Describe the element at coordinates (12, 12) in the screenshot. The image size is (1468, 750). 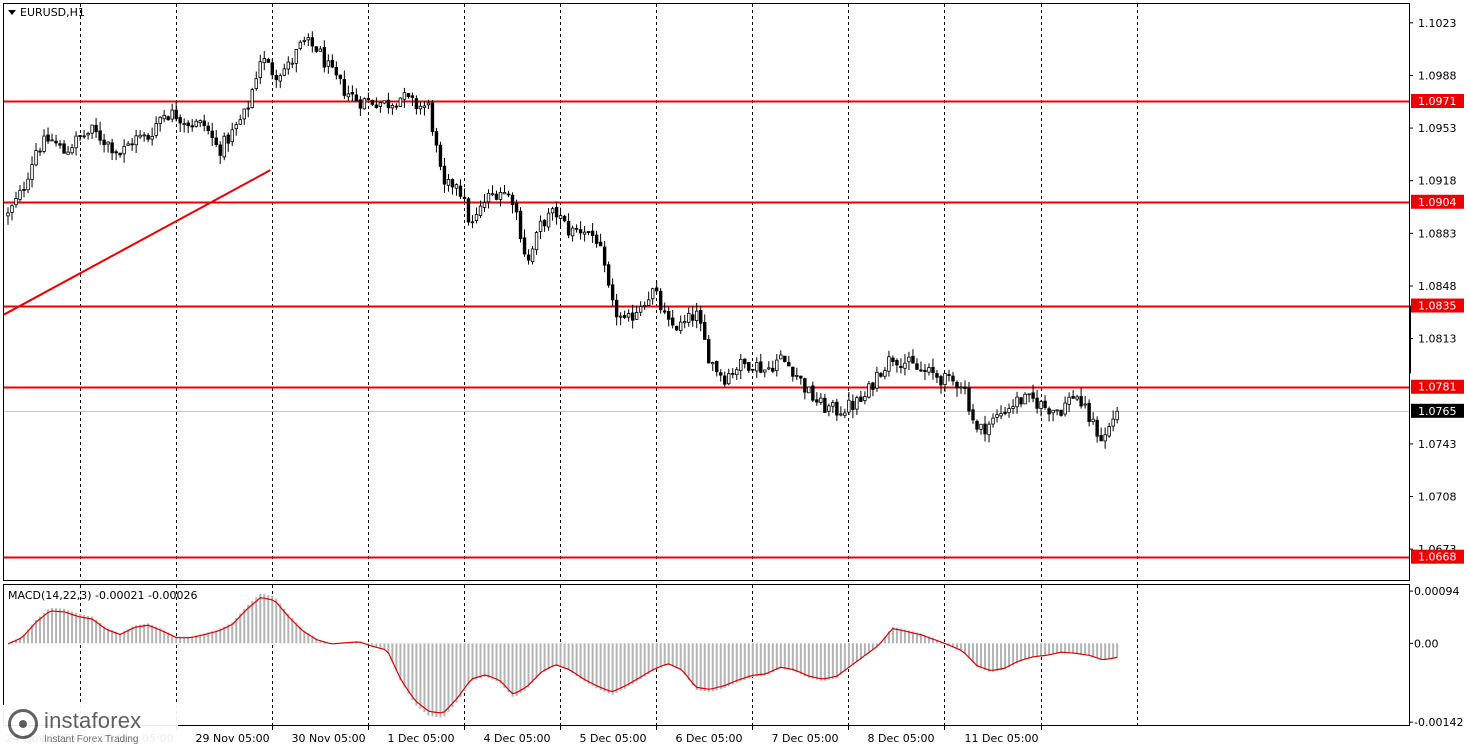
I see `chevron-down-icon` at that location.